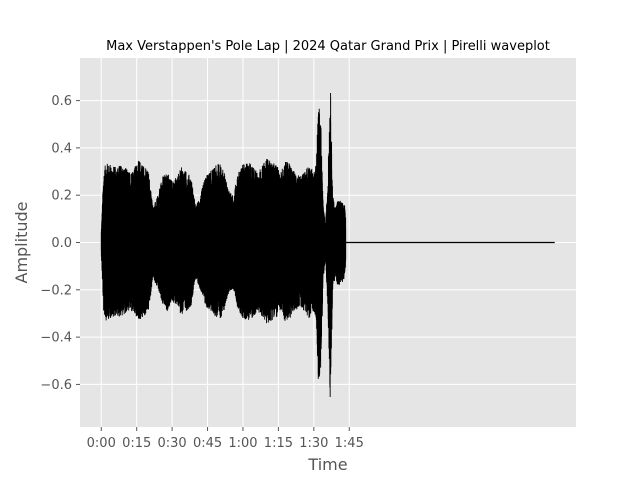 The height and width of the screenshot is (480, 640). Describe the element at coordinates (136, 443) in the screenshot. I see `x-tick-label: 0:15` at that location.